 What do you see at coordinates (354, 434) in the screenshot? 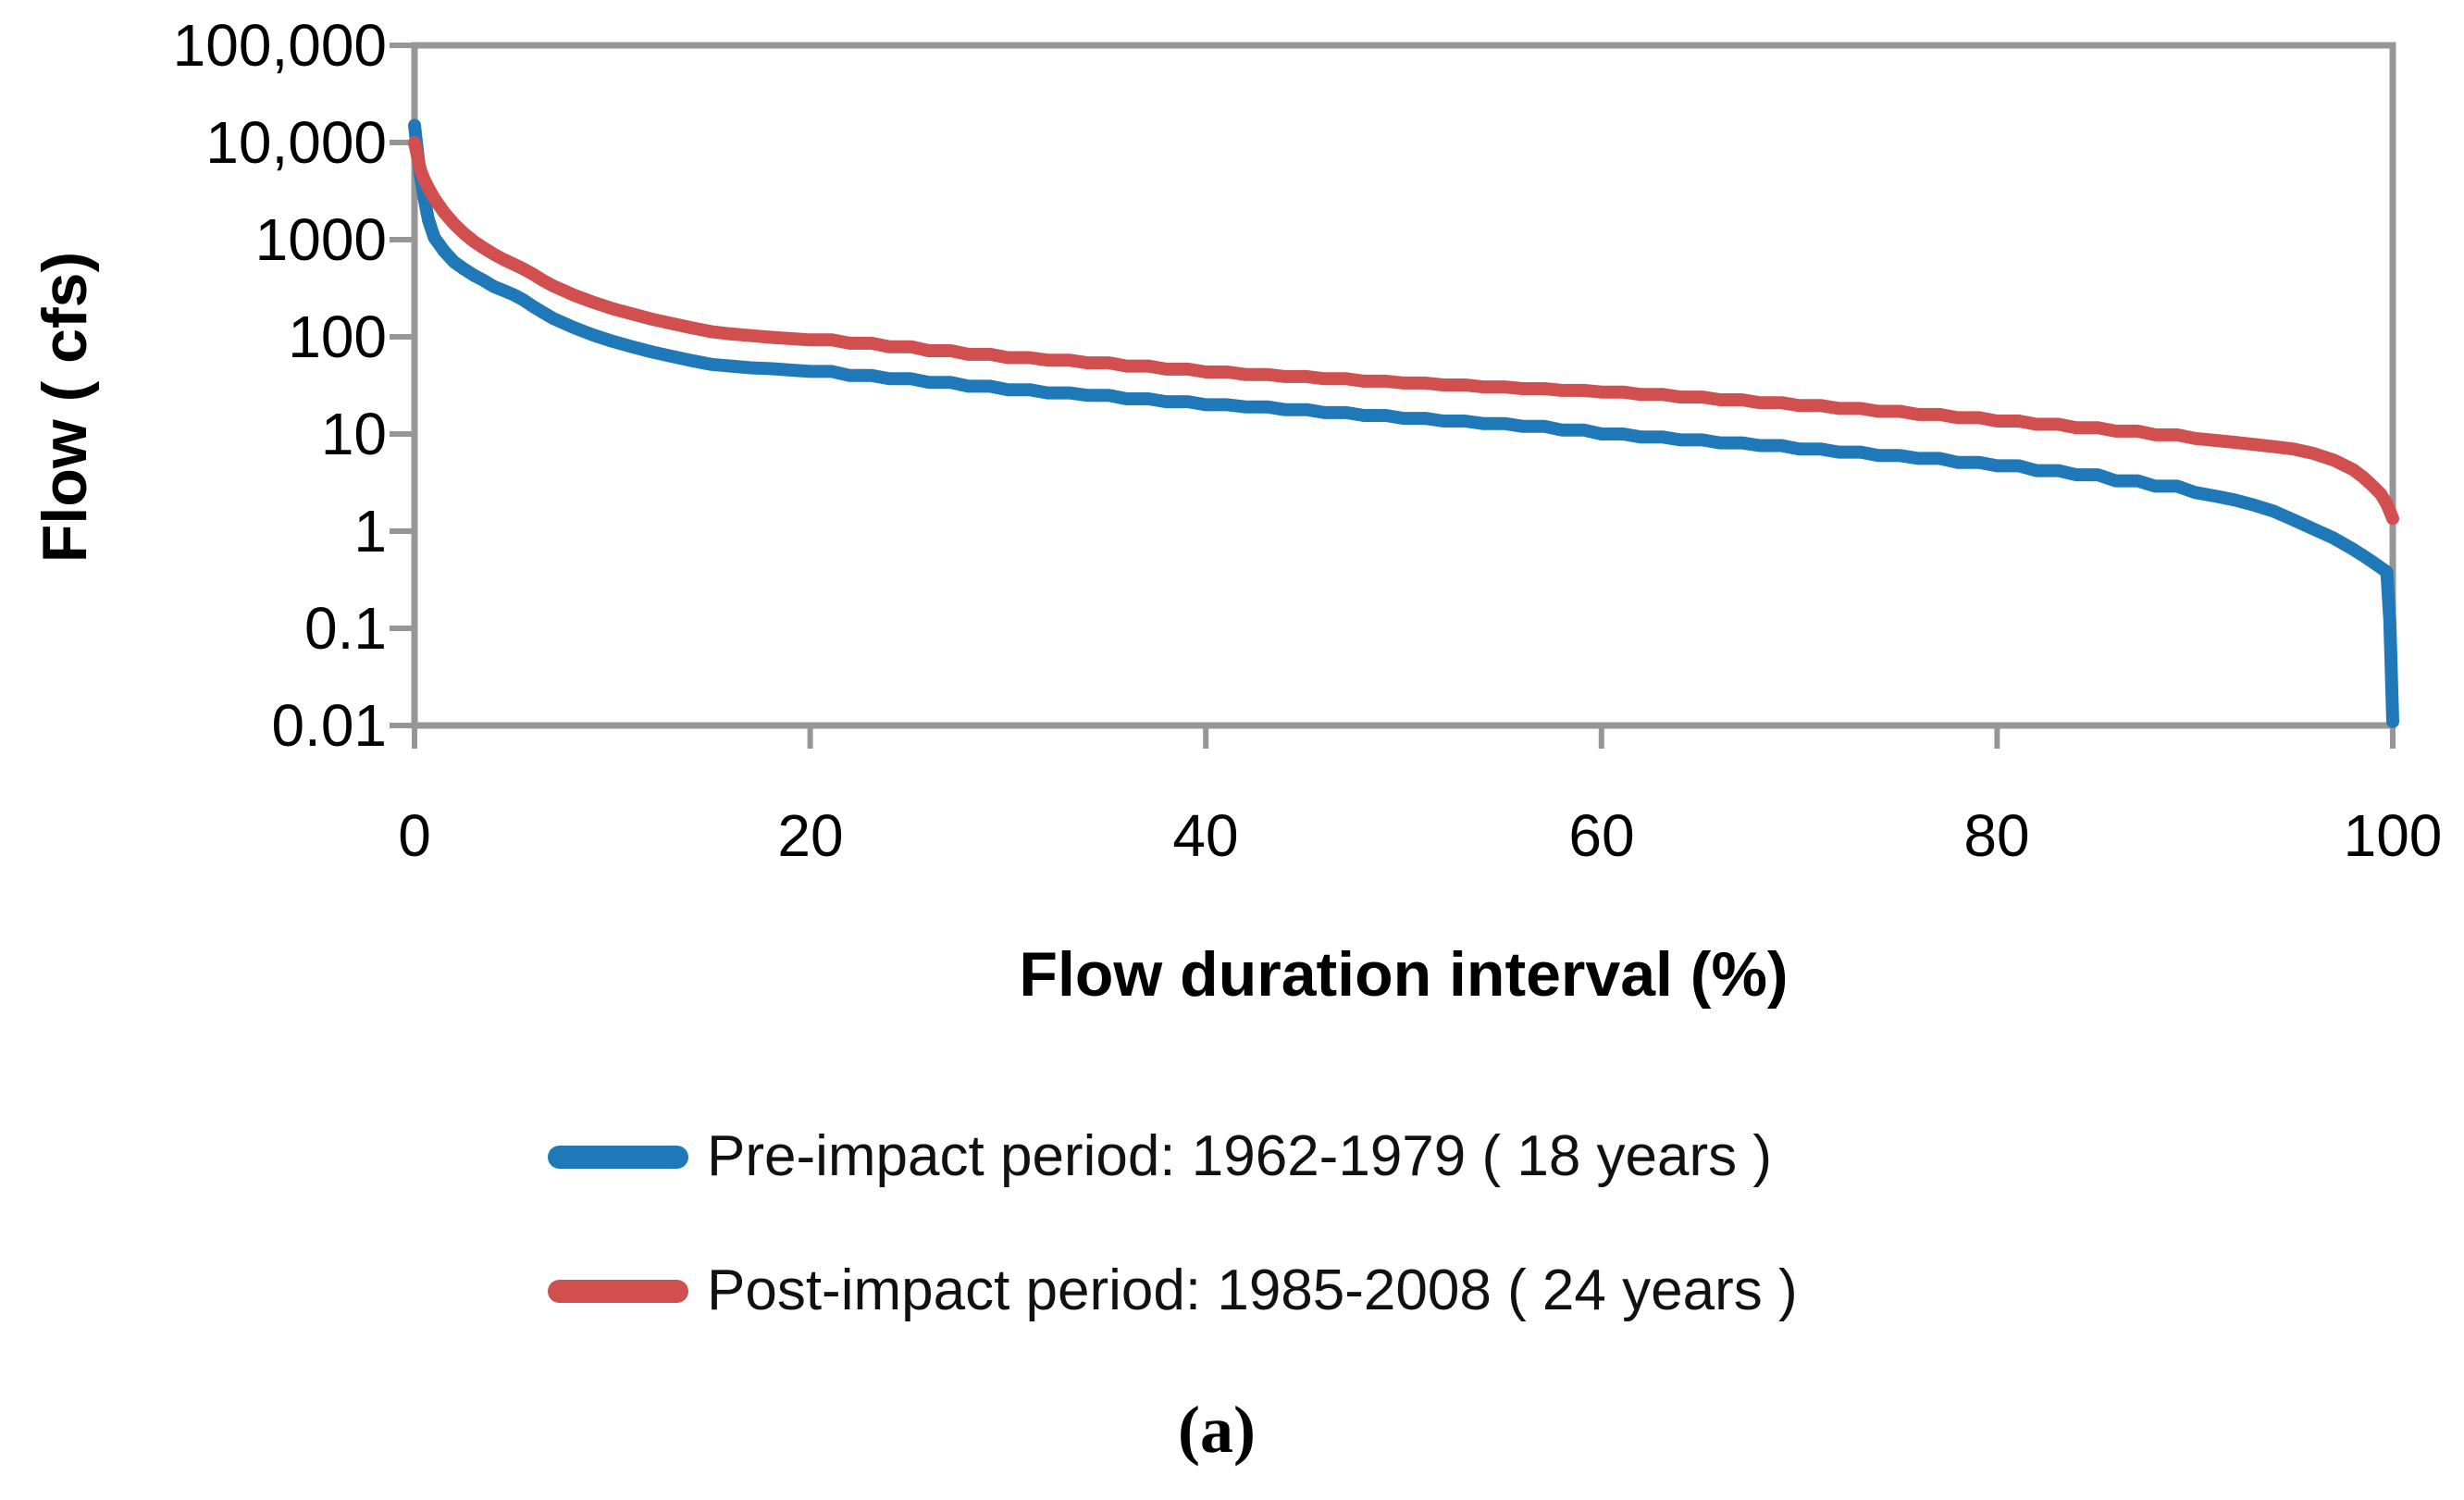
I see `y-tick-label: 10` at bounding box center [354, 434].